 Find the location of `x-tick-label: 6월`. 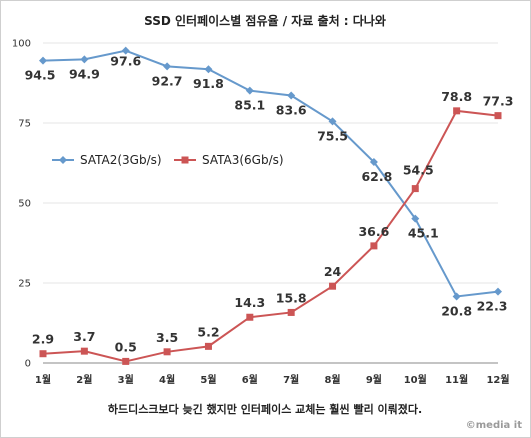

x-tick-label: 6월 is located at coordinates (250, 380).